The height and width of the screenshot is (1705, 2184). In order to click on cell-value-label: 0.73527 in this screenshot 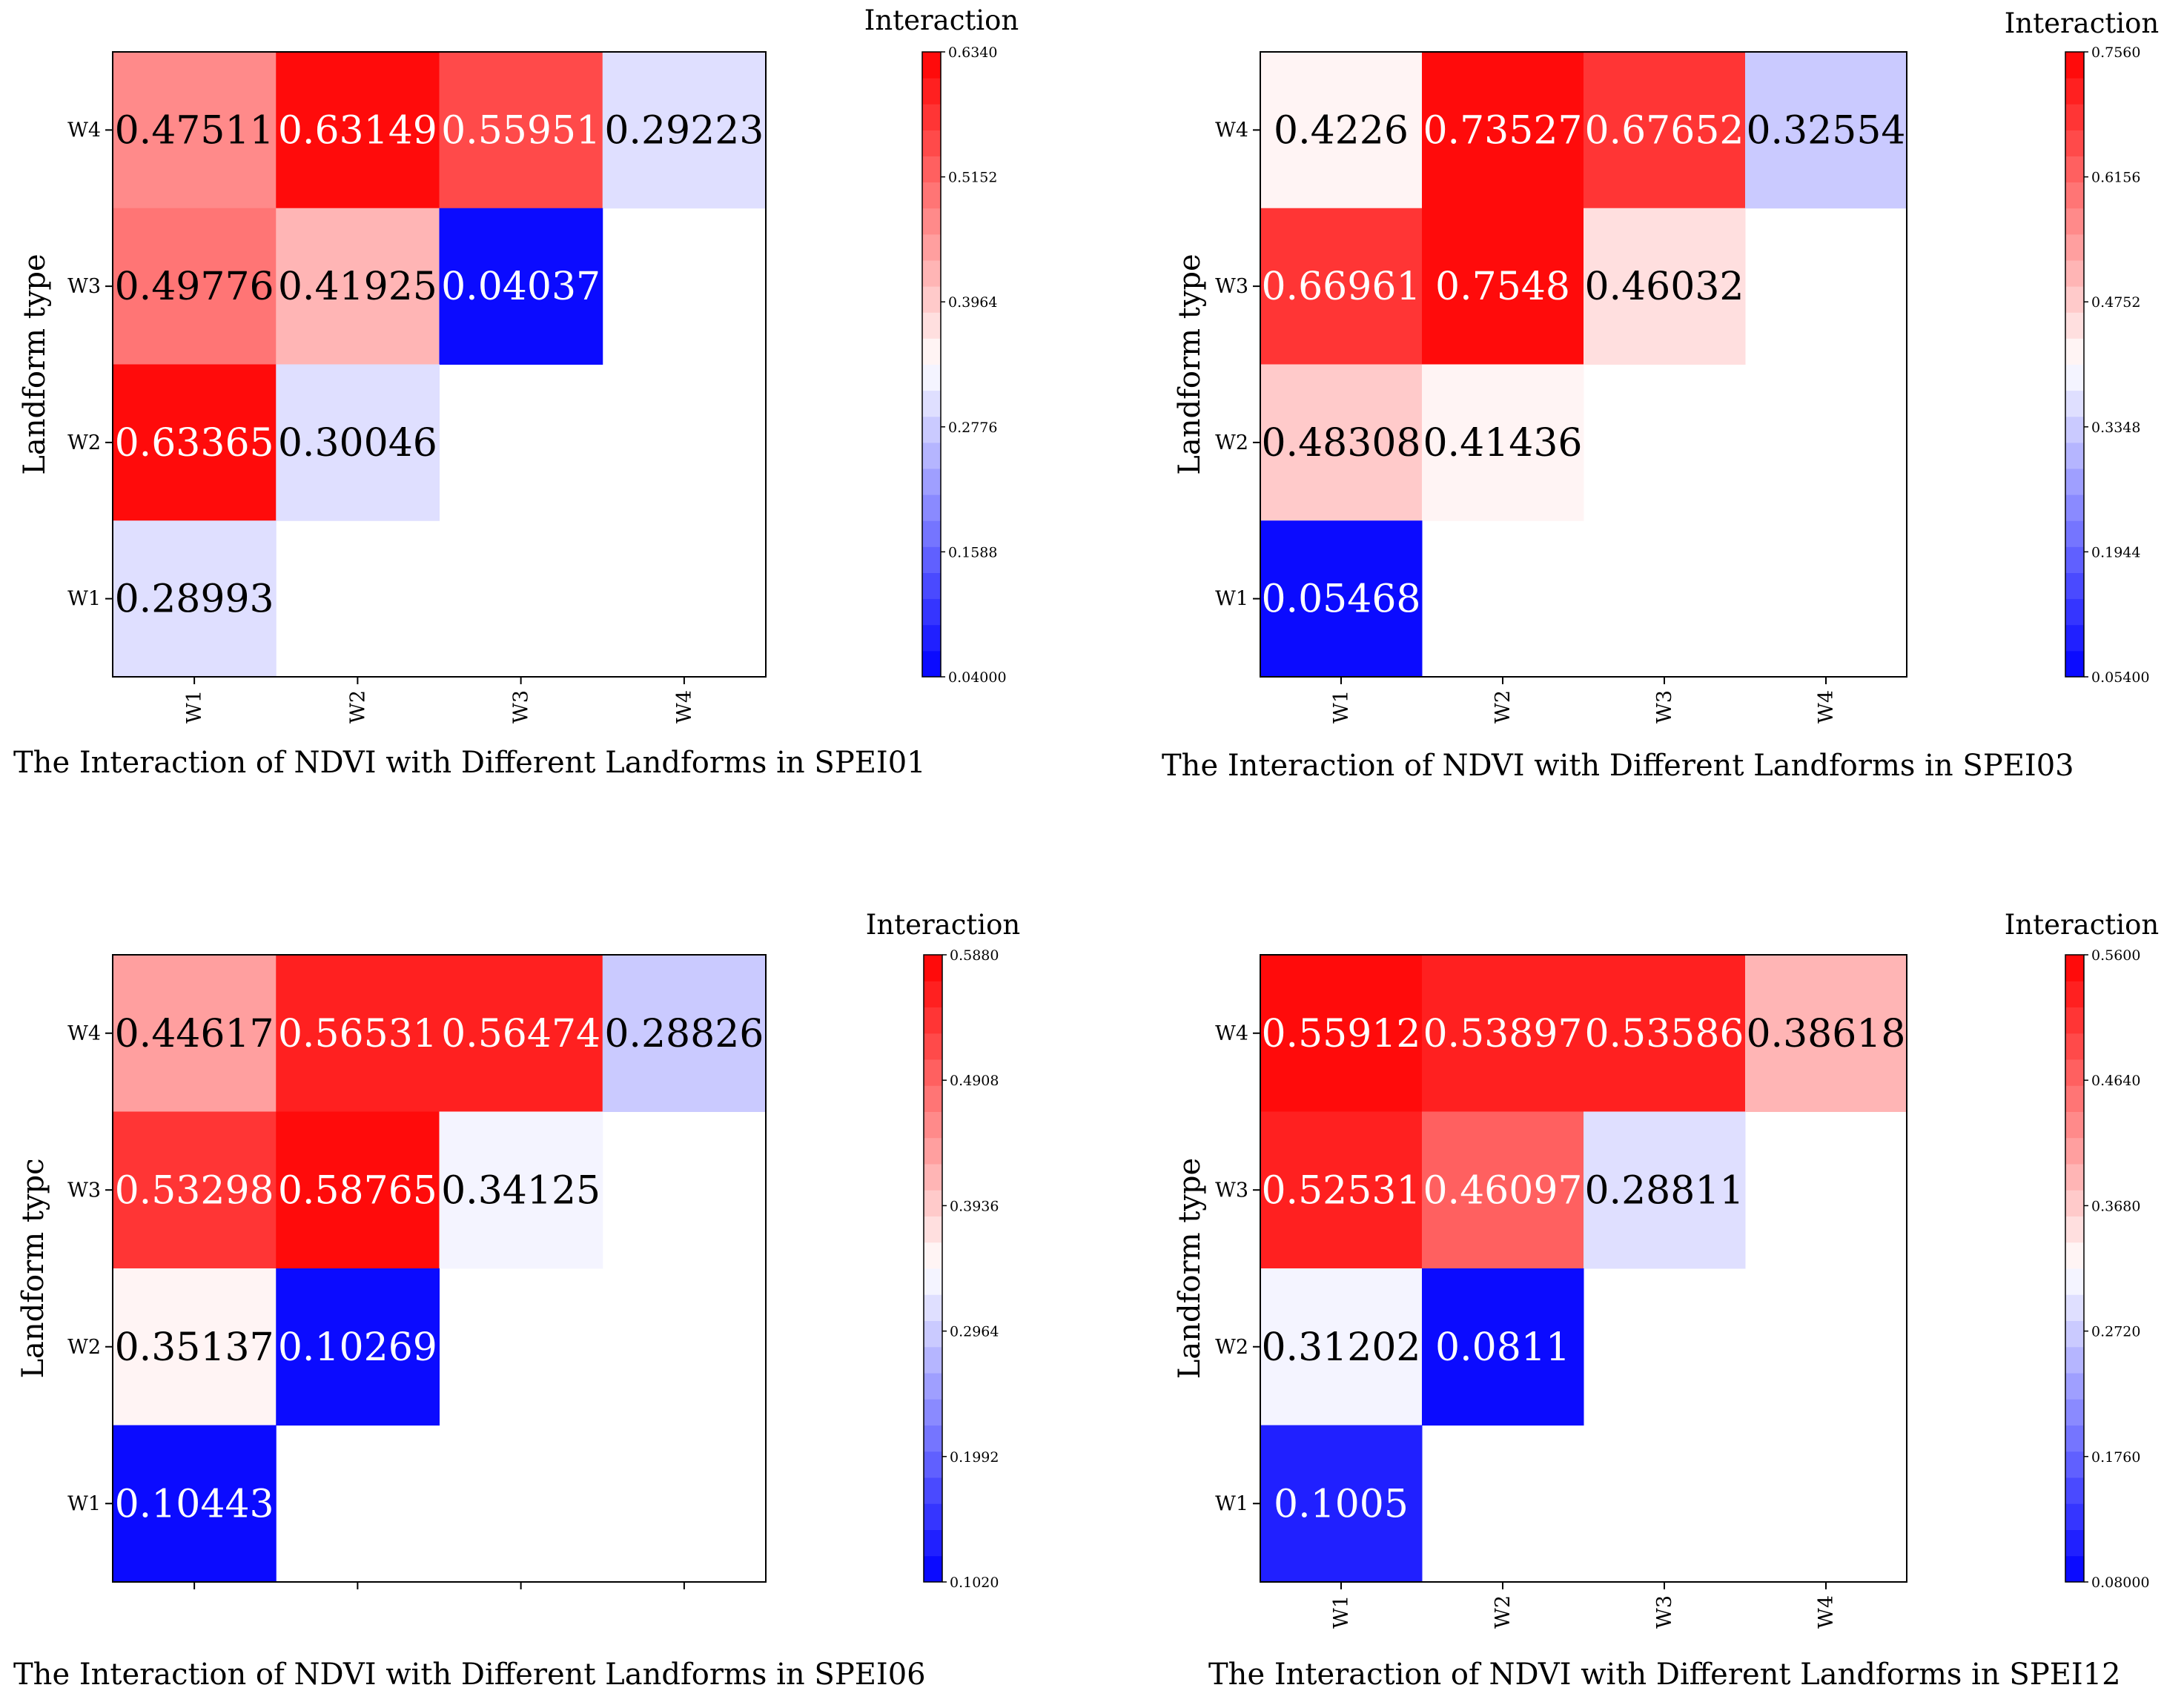, I will do `click(1503, 130)`.